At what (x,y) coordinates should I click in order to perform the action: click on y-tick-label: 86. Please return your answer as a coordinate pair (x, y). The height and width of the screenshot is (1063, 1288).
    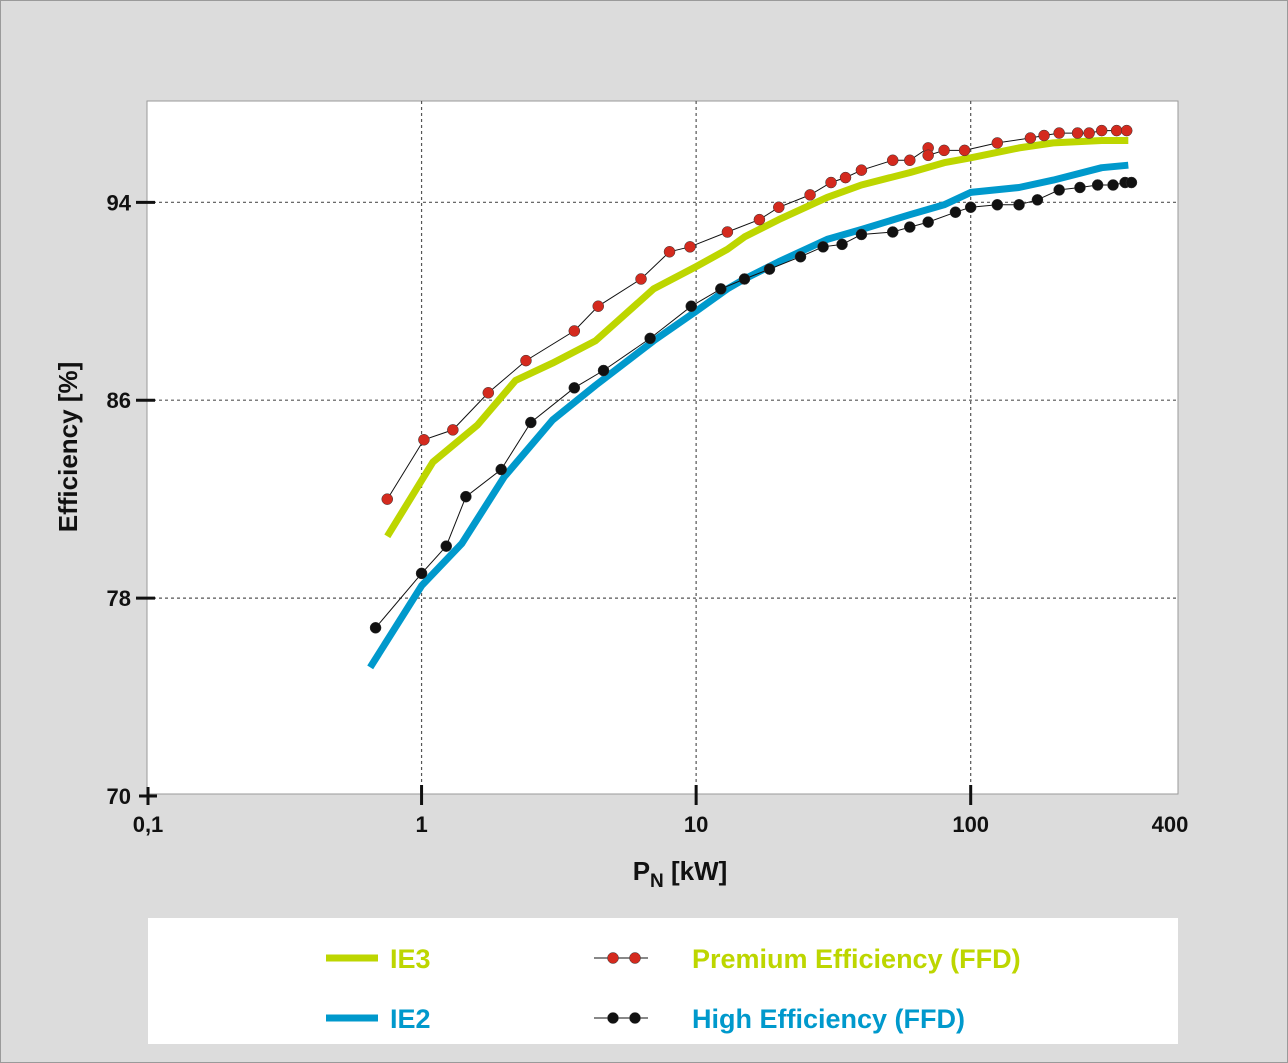
    Looking at the image, I should click on (119, 400).